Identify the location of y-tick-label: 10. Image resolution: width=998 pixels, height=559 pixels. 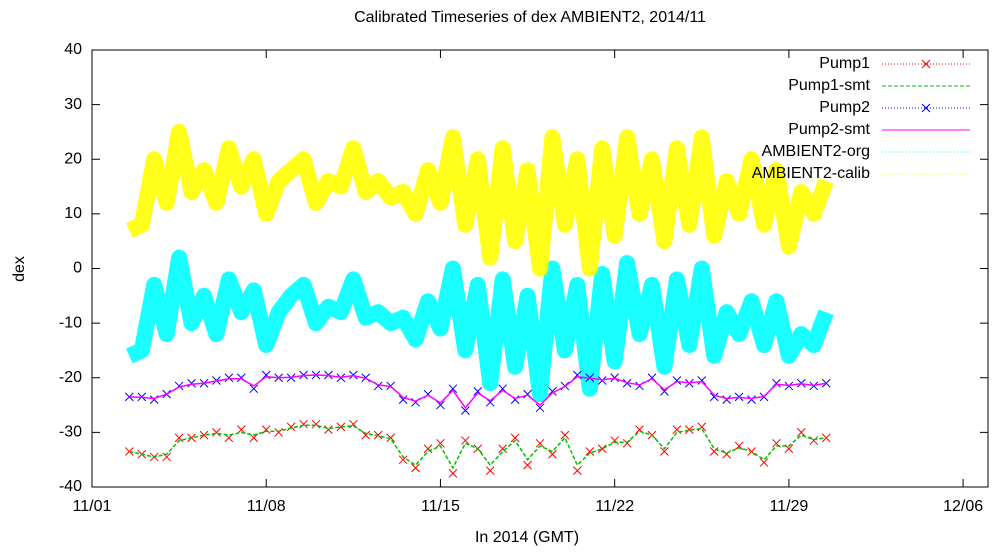
(73, 213).